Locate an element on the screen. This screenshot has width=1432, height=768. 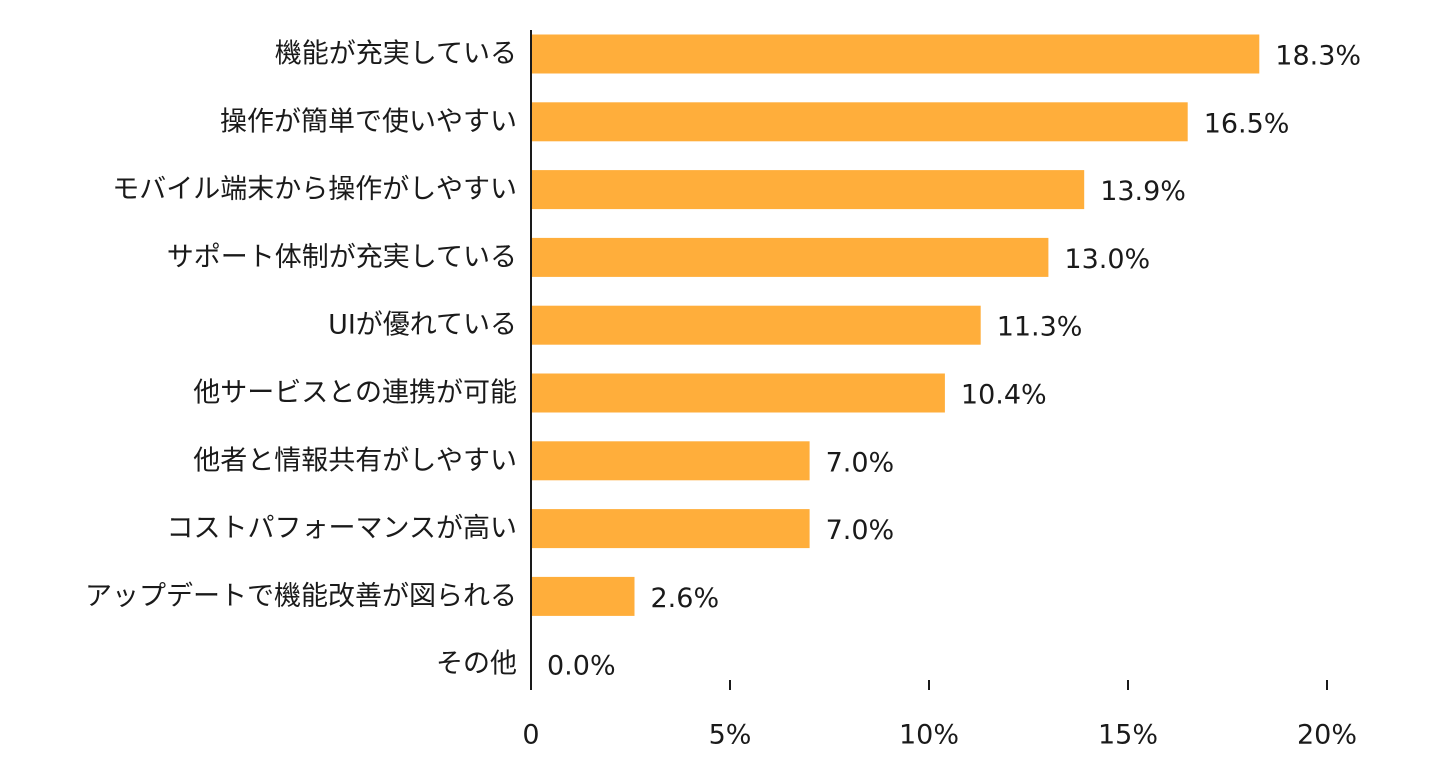
value-label: 13.9% is located at coordinates (1143, 191).